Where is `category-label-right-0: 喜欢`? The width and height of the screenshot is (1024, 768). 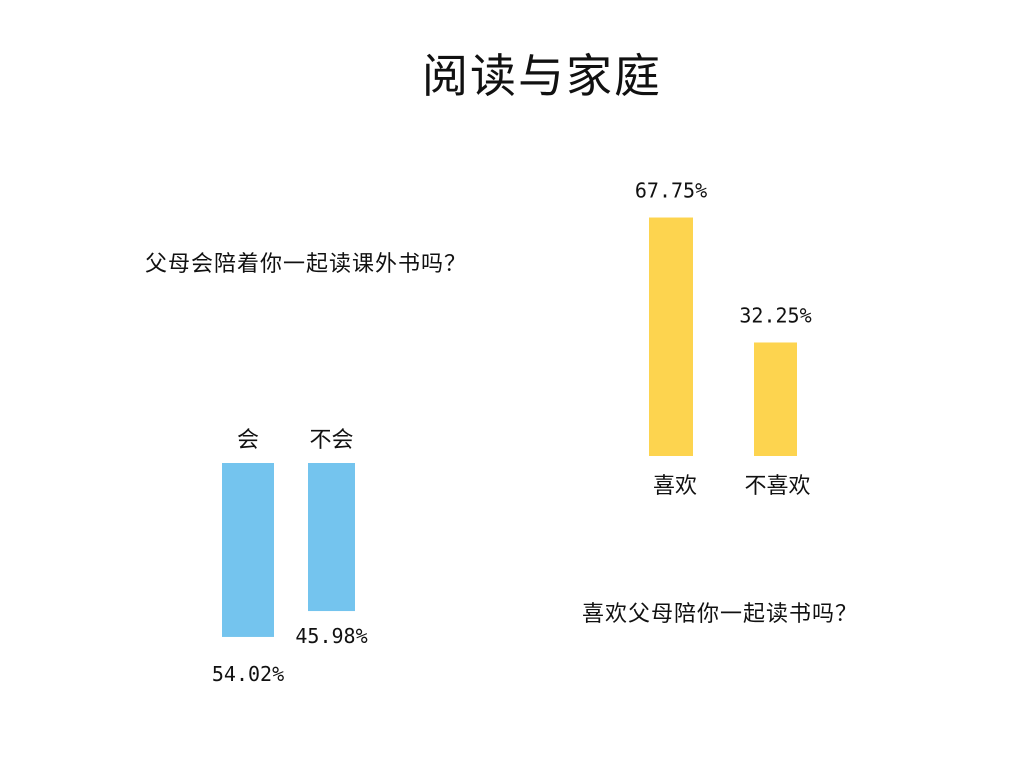 category-label-right-0: 喜欢 is located at coordinates (675, 486).